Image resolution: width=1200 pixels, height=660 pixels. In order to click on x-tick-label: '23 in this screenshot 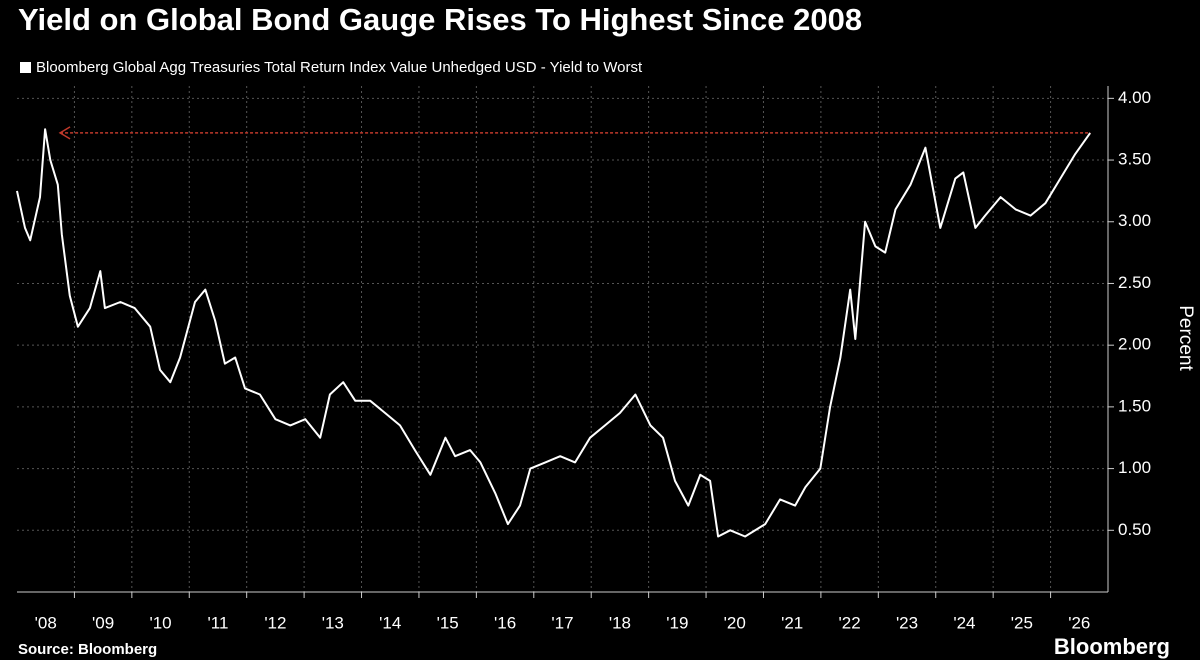, I will do `click(907, 622)`.